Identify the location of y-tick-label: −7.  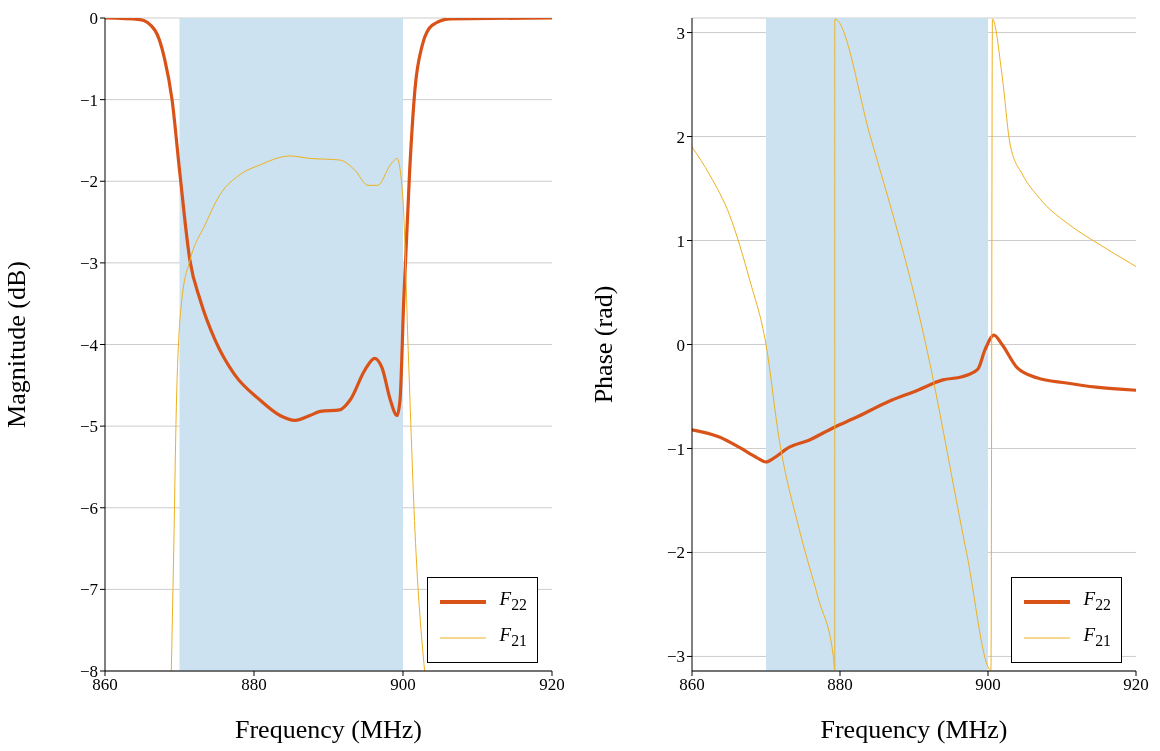
(89, 590).